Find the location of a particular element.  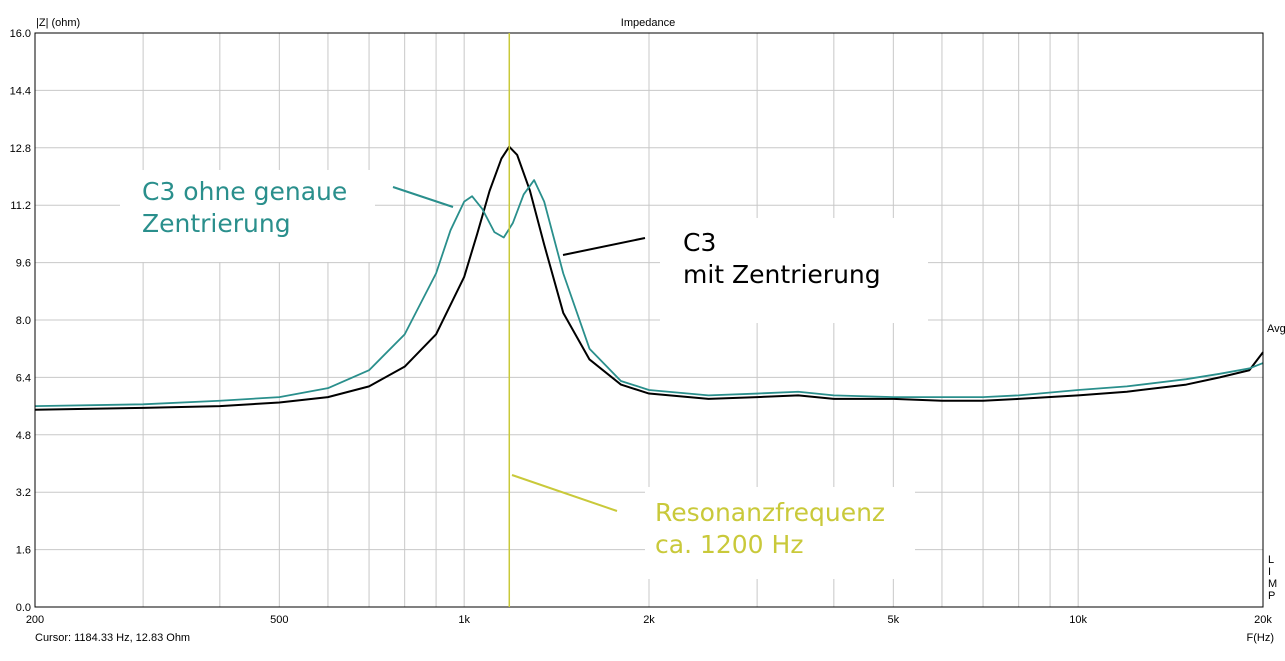

limp-letter: M is located at coordinates (1272, 584).